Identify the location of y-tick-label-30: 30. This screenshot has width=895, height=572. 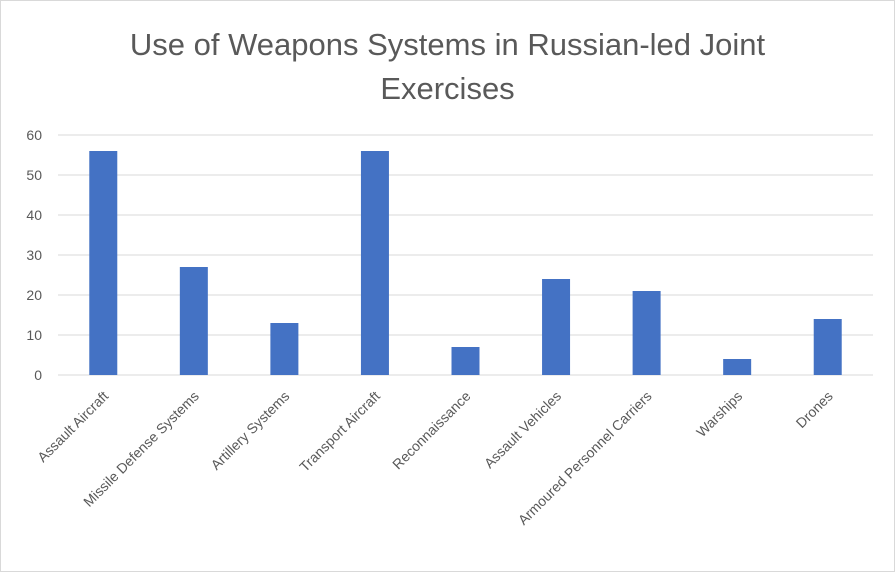
(34, 255).